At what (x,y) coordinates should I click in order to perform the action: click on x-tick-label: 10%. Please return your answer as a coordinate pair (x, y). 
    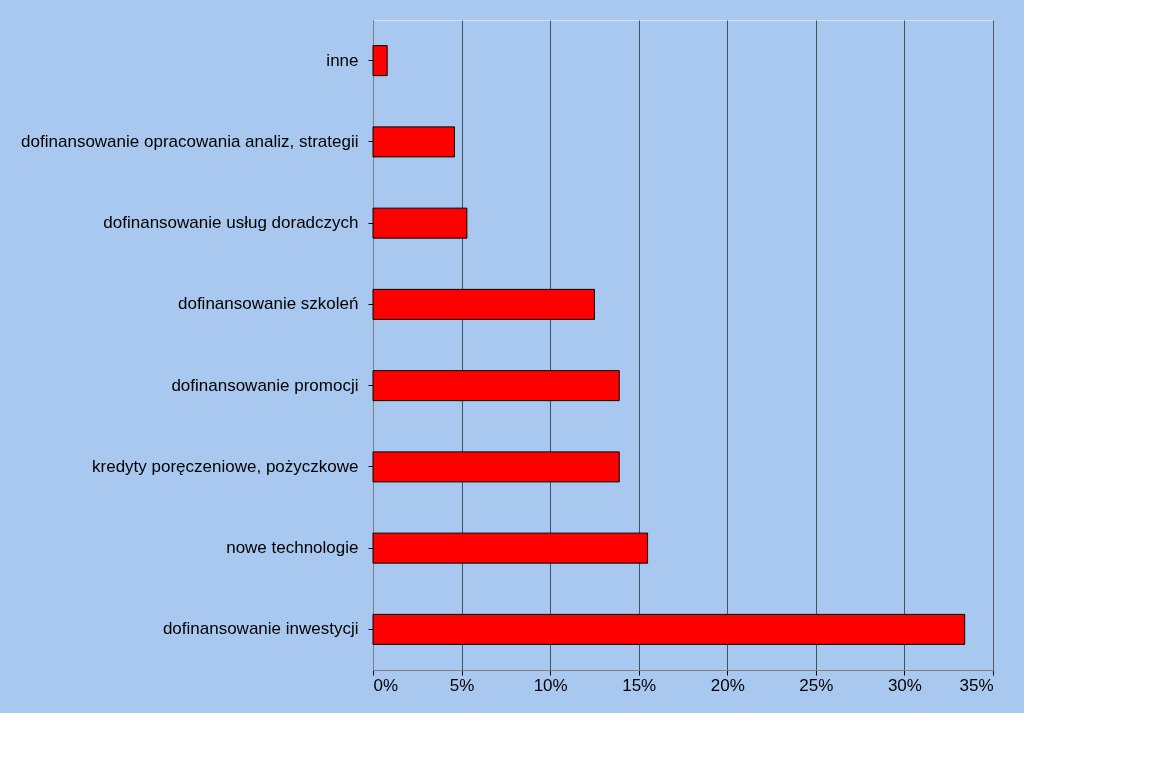
    Looking at the image, I should click on (550, 685).